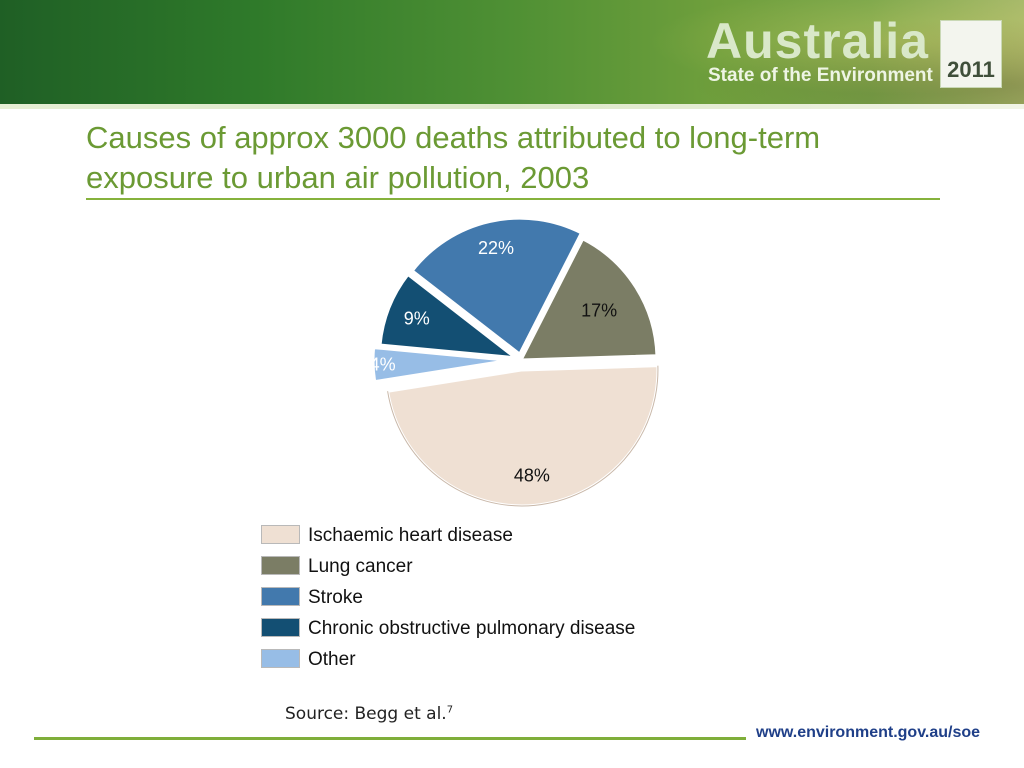 The width and height of the screenshot is (1024, 768). Describe the element at coordinates (335, 597) in the screenshot. I see `legend-label: Stroke` at that location.